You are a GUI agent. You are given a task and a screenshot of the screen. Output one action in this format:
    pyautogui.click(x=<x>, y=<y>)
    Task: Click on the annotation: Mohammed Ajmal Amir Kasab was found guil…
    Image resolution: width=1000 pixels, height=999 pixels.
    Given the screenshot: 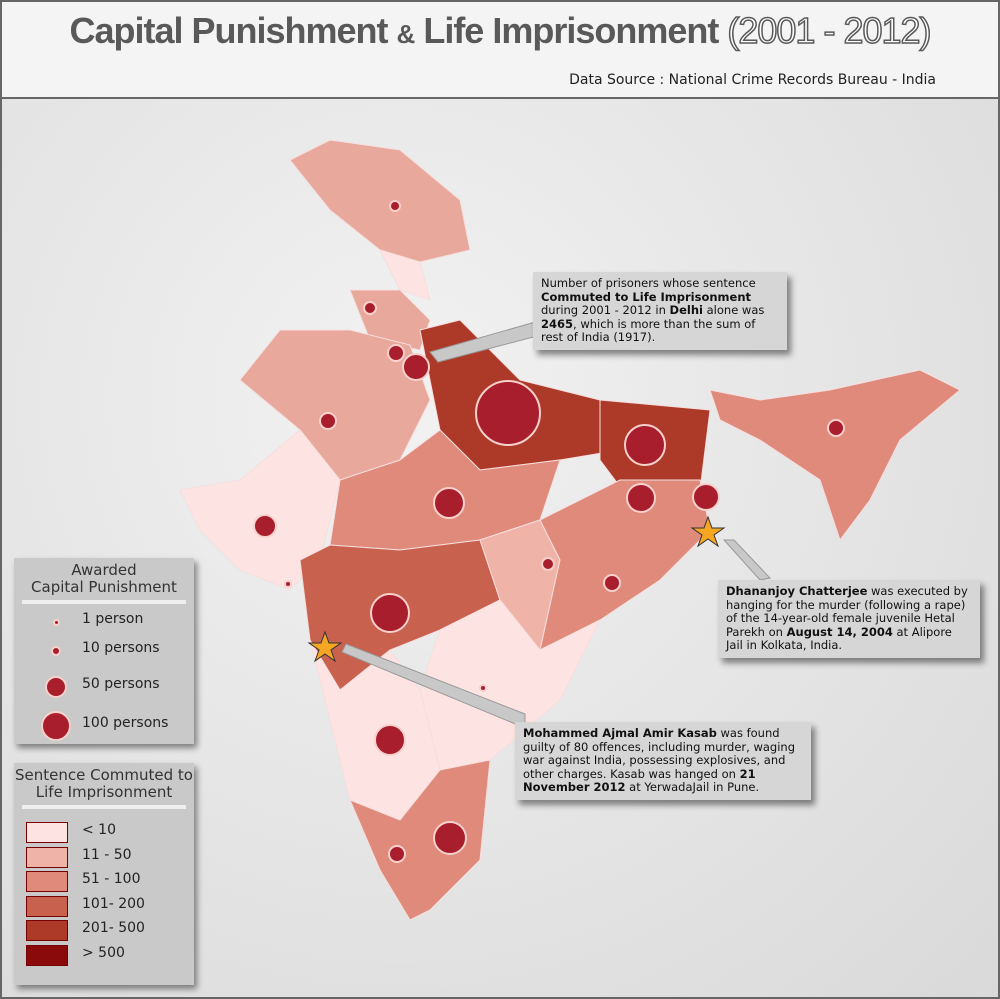 What is the action you would take?
    pyautogui.click(x=663, y=761)
    